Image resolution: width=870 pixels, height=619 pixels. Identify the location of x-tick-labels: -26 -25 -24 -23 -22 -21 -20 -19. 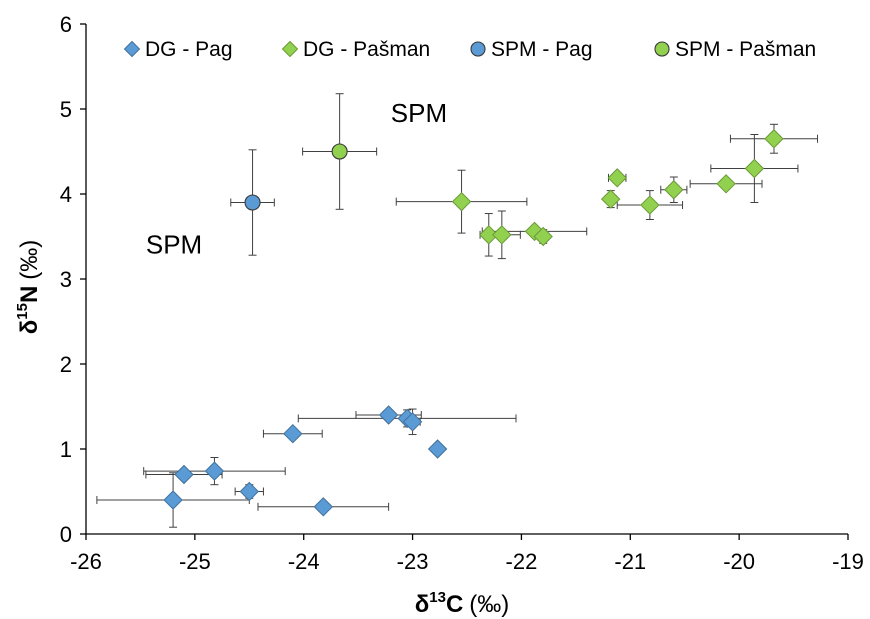
(467, 561).